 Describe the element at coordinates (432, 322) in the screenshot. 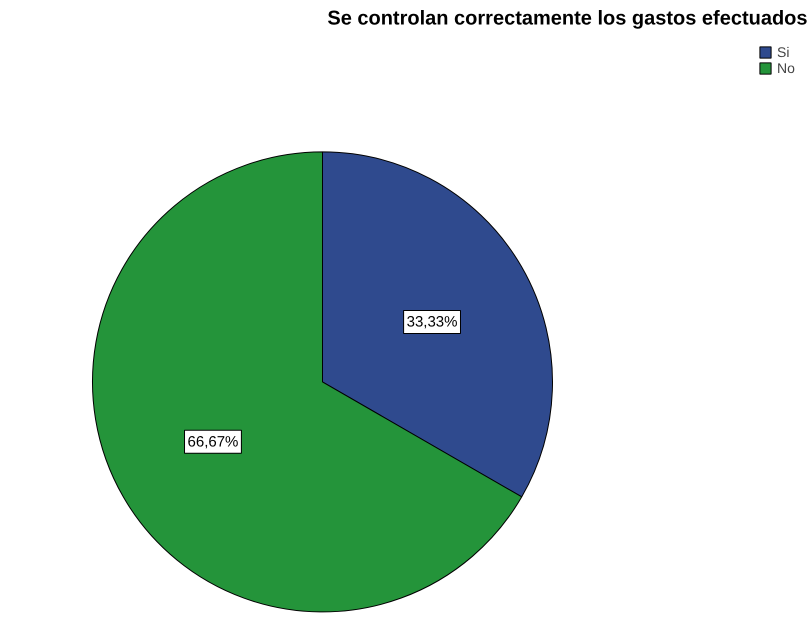

I see `data-label: 33,33%` at that location.